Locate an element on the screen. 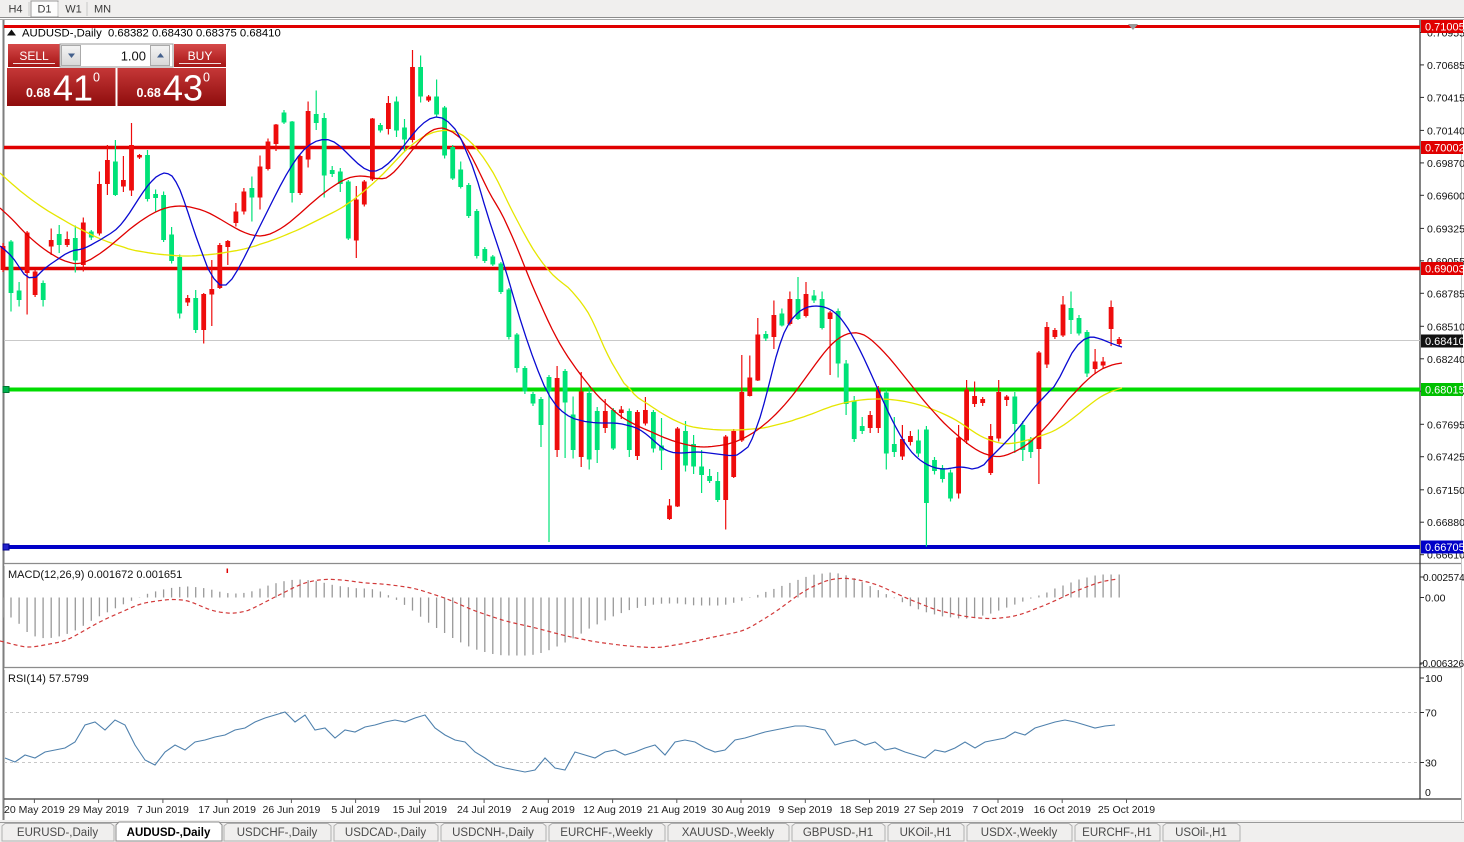 Image resolution: width=1464 pixels, height=842 pixels. svg-text: 0.67150 is located at coordinates (1445, 491).